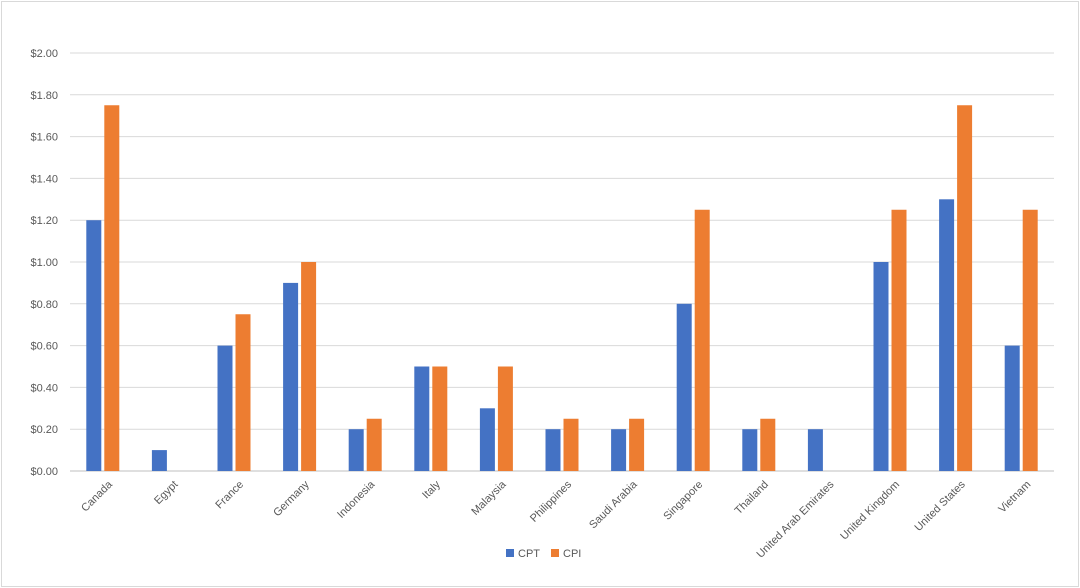 The width and height of the screenshot is (1080, 588). I want to click on legend-swatch-cpi, so click(555, 553).